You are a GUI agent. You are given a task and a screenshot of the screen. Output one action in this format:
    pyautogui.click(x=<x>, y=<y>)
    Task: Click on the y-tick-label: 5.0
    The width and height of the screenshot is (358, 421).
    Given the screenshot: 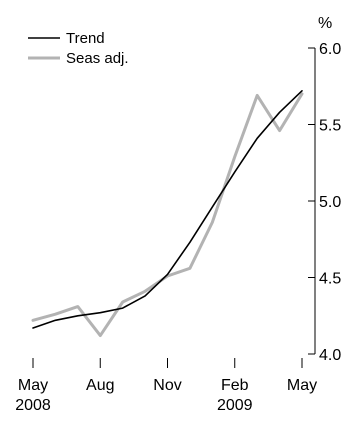 What is the action you would take?
    pyautogui.click(x=330, y=202)
    